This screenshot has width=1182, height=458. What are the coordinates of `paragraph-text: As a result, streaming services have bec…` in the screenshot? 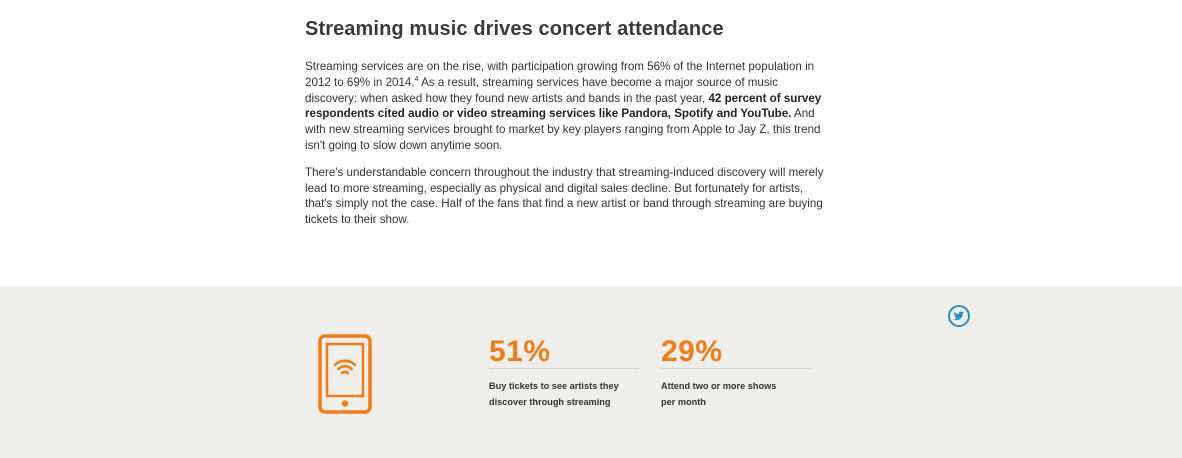 It's located at (542, 90).